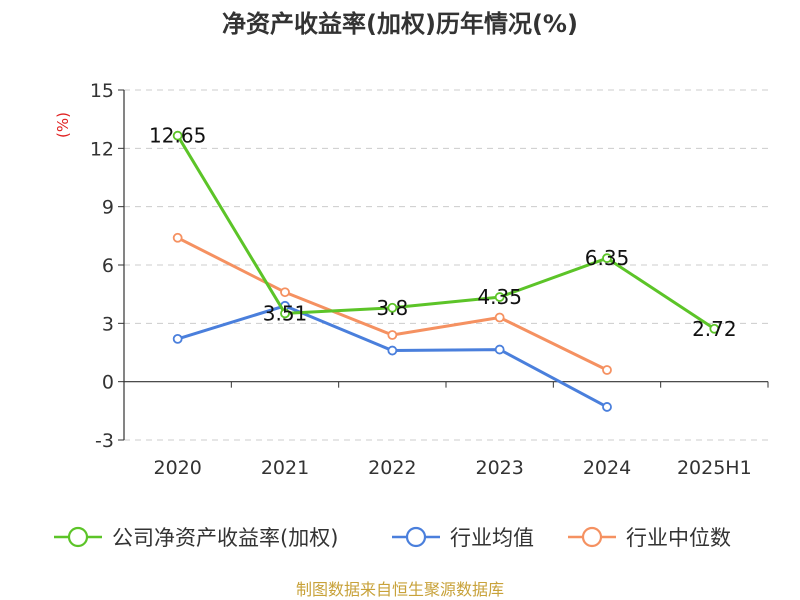 The image size is (800, 600). I want to click on x-tick-label: 2020, so click(177, 468).